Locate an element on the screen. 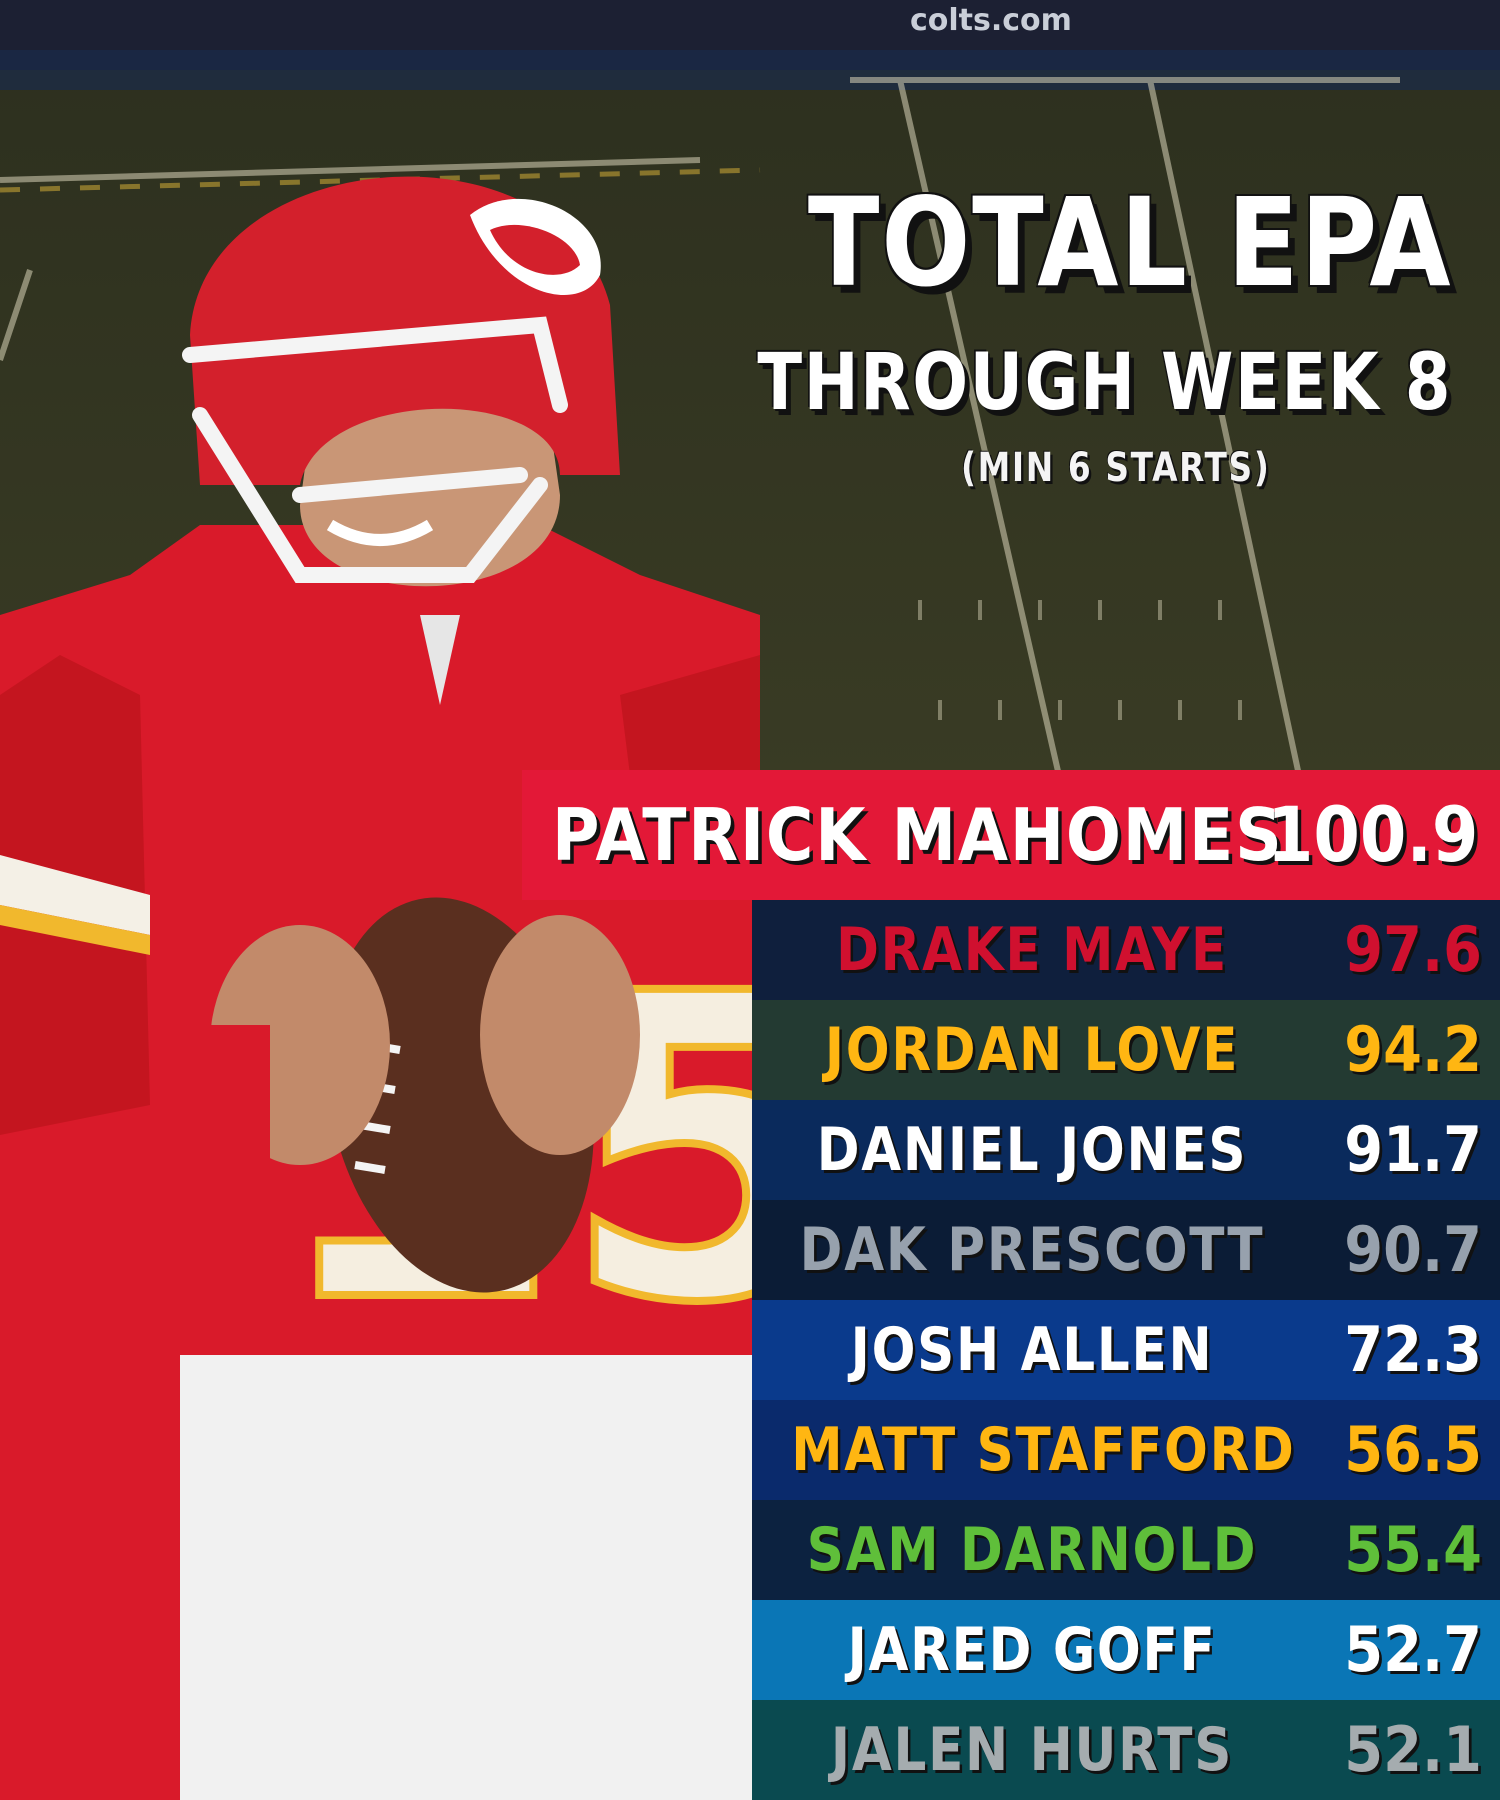  player-name: JALEN HURTS is located at coordinates (1032, 1750).